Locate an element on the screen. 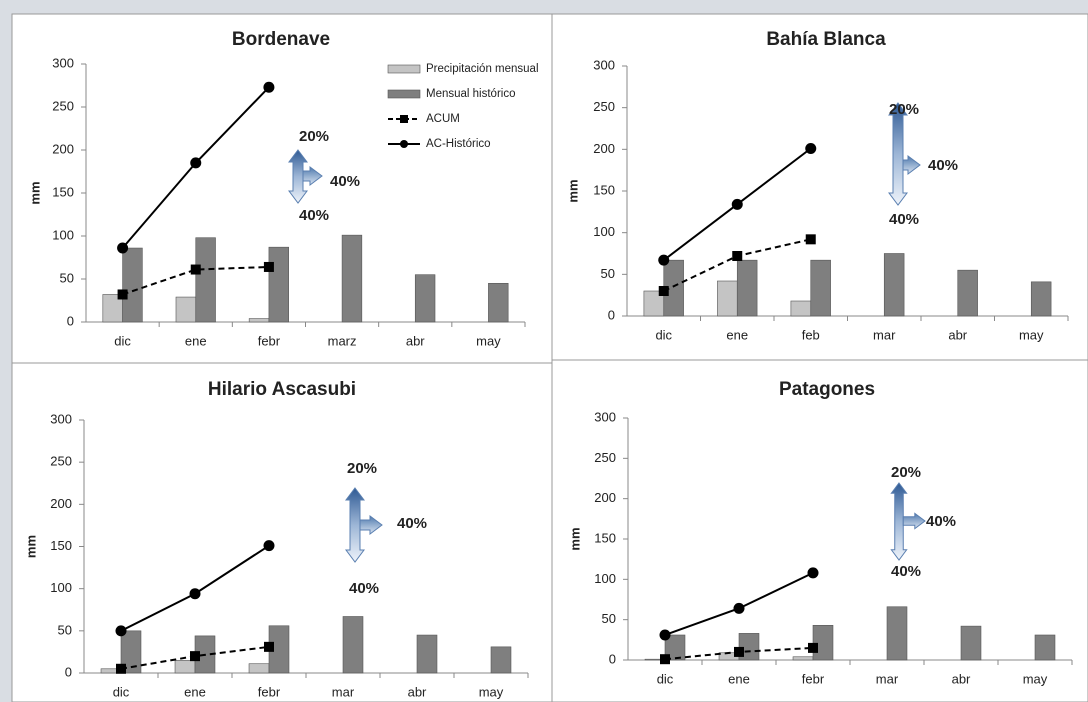 The image size is (1088, 702). y-tick-label: 300 is located at coordinates (61, 418).